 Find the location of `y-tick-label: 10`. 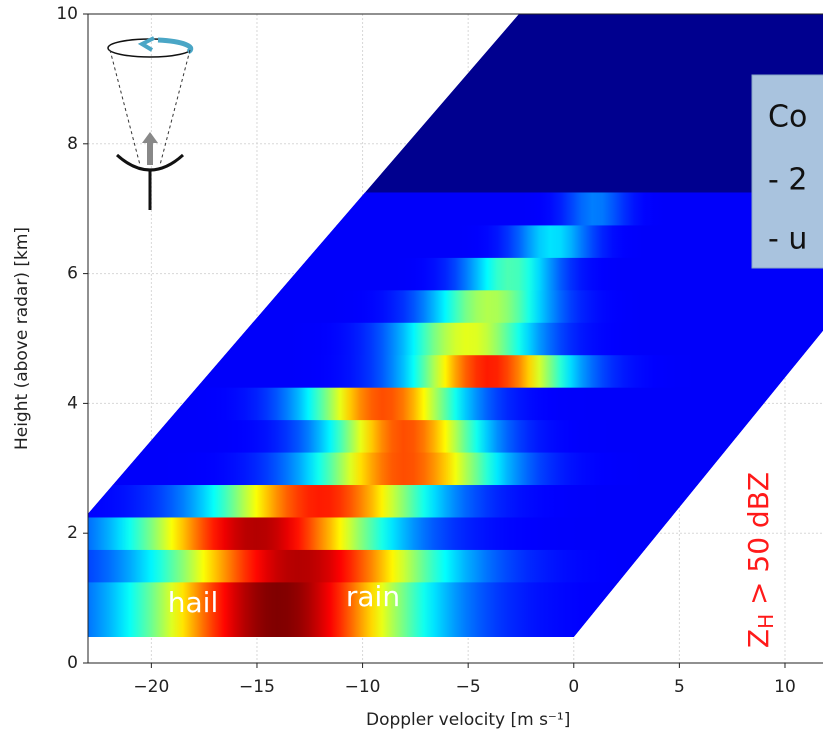

y-tick-label: 10 is located at coordinates (67, 14).